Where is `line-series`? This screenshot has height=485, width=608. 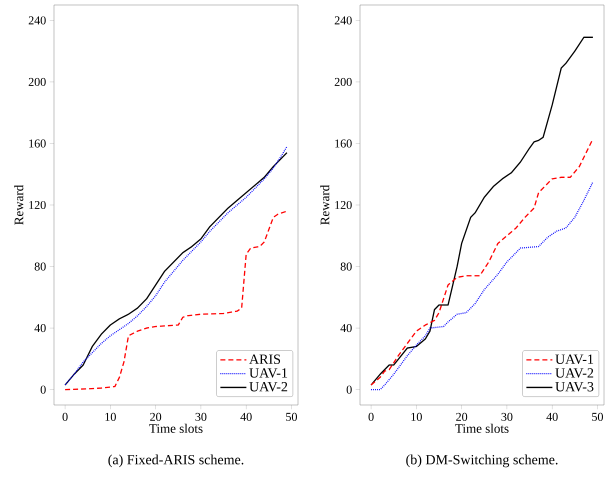 line-series is located at coordinates (176, 300).